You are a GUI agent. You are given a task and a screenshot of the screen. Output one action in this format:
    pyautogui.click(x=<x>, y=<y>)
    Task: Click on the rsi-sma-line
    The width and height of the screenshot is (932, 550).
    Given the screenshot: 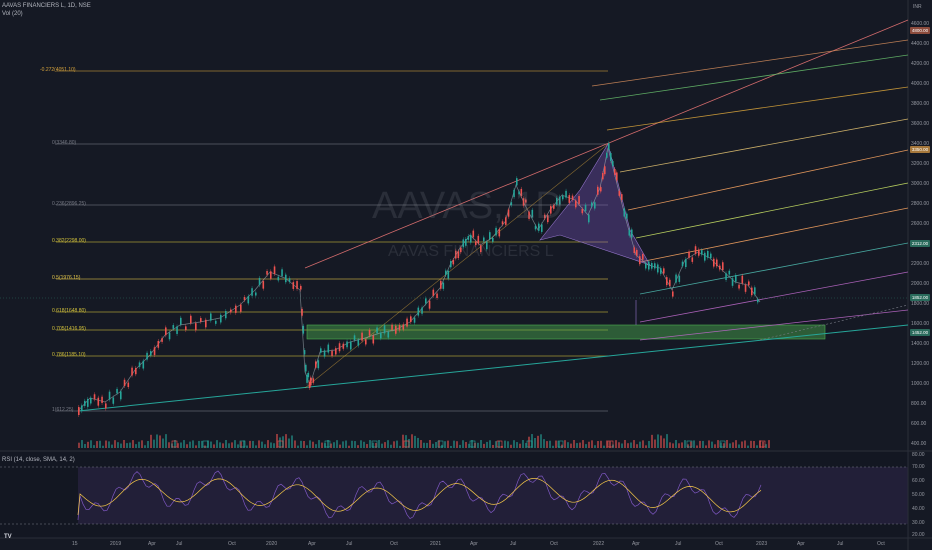 What is the action you would take?
    pyautogui.click(x=419, y=497)
    